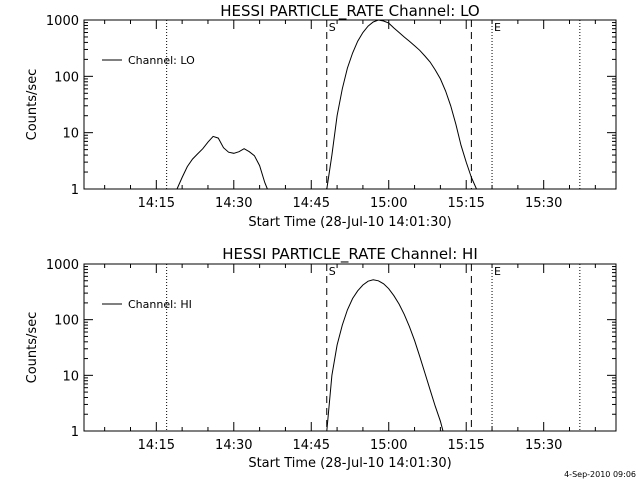 Image resolution: width=640 pixels, height=480 pixels. I want to click on chart-2-y-tick-label: 10, so click(70, 376).